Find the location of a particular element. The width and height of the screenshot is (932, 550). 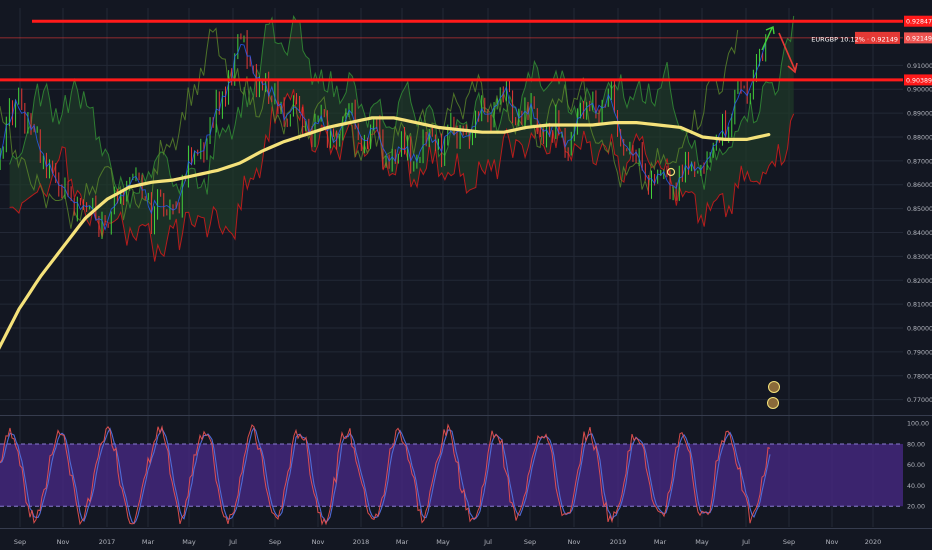

current-price-label: 0.92149 is located at coordinates (919, 38).